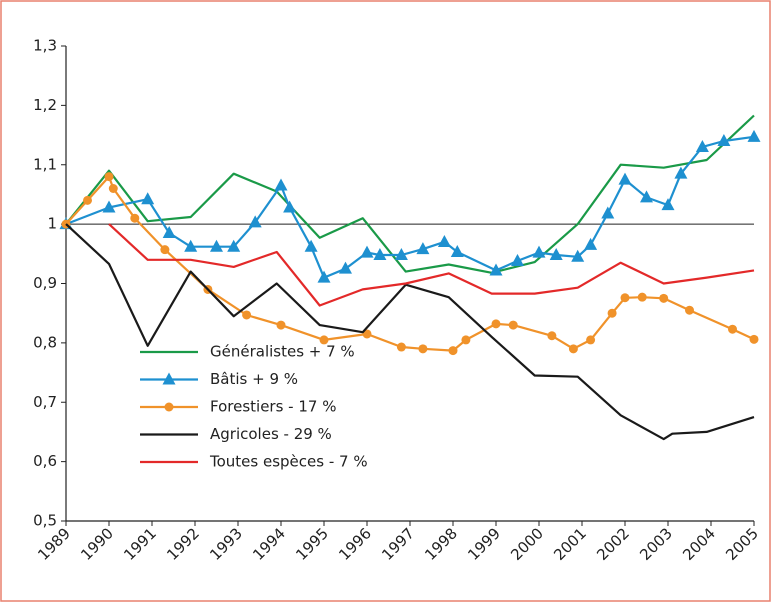  Describe the element at coordinates (656, 544) in the screenshot. I see `x-tick-label: 2003` at that location.